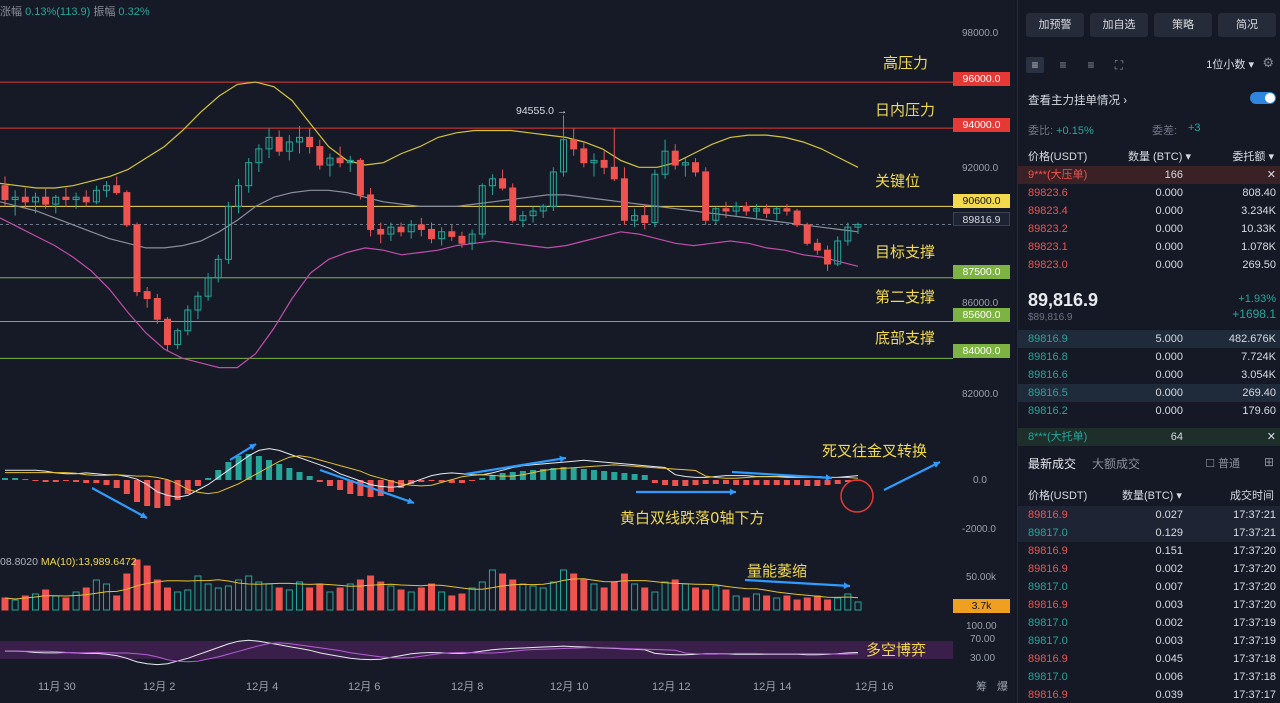 This screenshot has width=1280, height=703. I want to click on bb-mid-line, so click(429, 219).